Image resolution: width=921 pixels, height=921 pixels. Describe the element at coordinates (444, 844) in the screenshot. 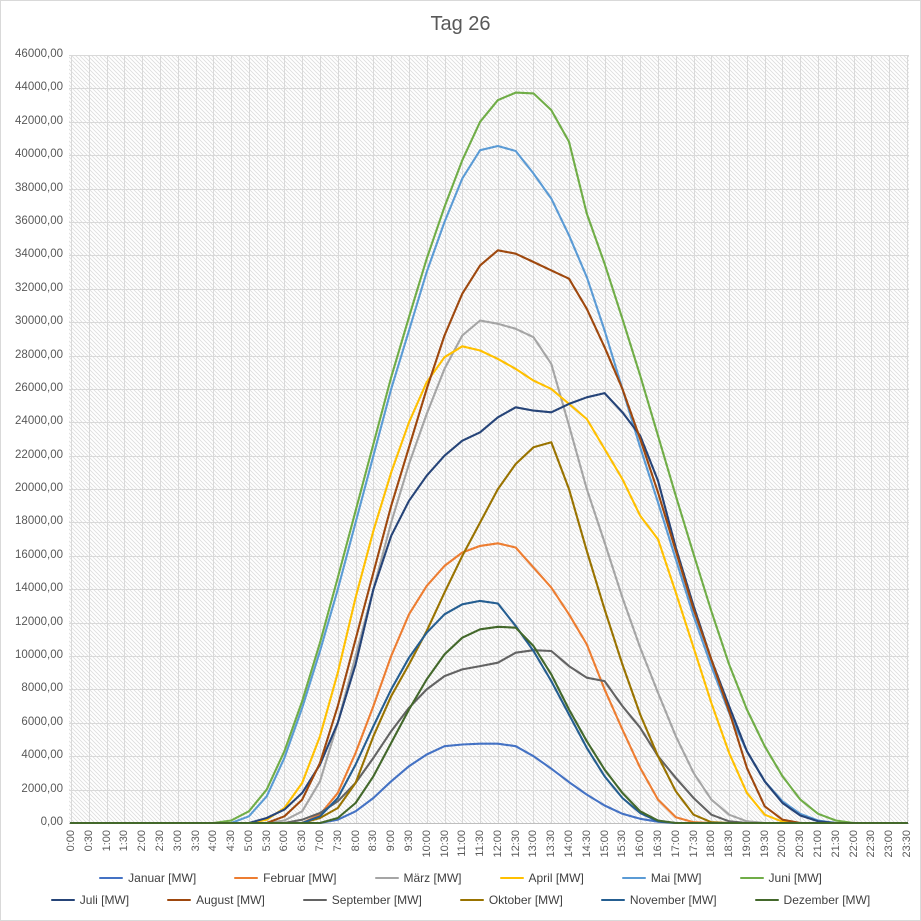

I see `x-tick-label: 10:30` at that location.